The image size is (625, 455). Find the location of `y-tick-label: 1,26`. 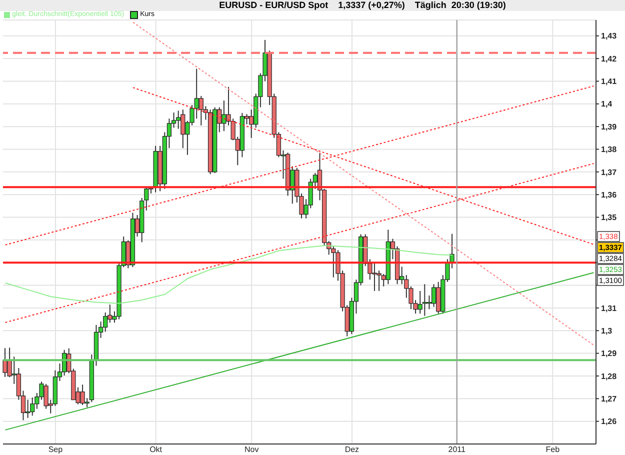

y-tick-label: 1,26 is located at coordinates (609, 421).